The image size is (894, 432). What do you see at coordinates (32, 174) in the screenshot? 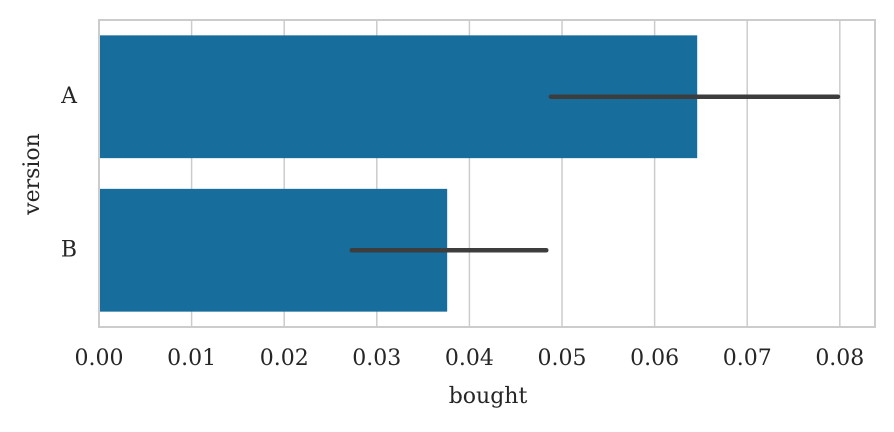
I see `y-axis-label: version` at bounding box center [32, 174].